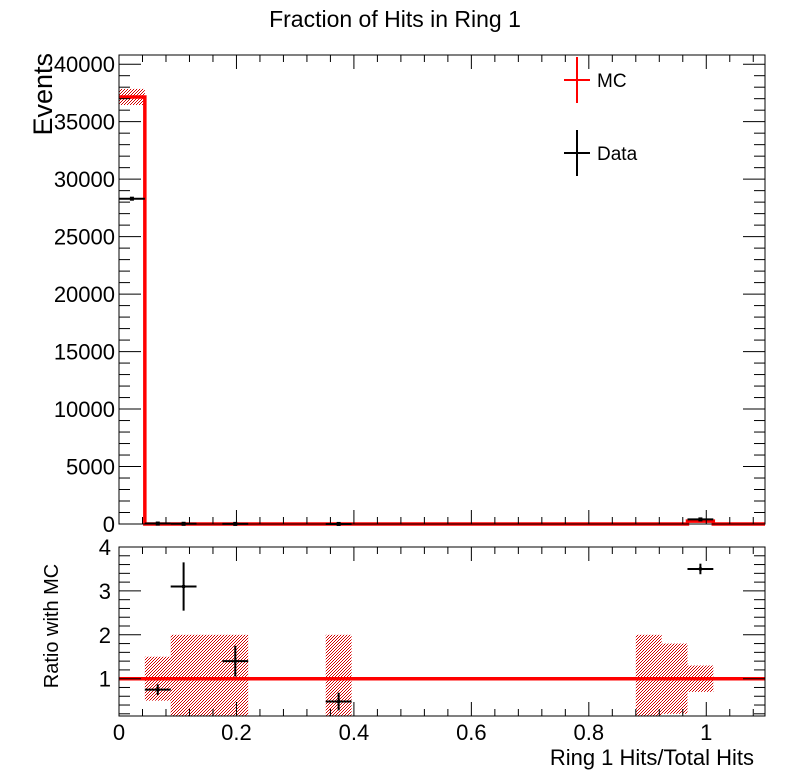 The height and width of the screenshot is (777, 796). What do you see at coordinates (84, 352) in the screenshot?
I see `y-tick-label-top: 15000` at bounding box center [84, 352].